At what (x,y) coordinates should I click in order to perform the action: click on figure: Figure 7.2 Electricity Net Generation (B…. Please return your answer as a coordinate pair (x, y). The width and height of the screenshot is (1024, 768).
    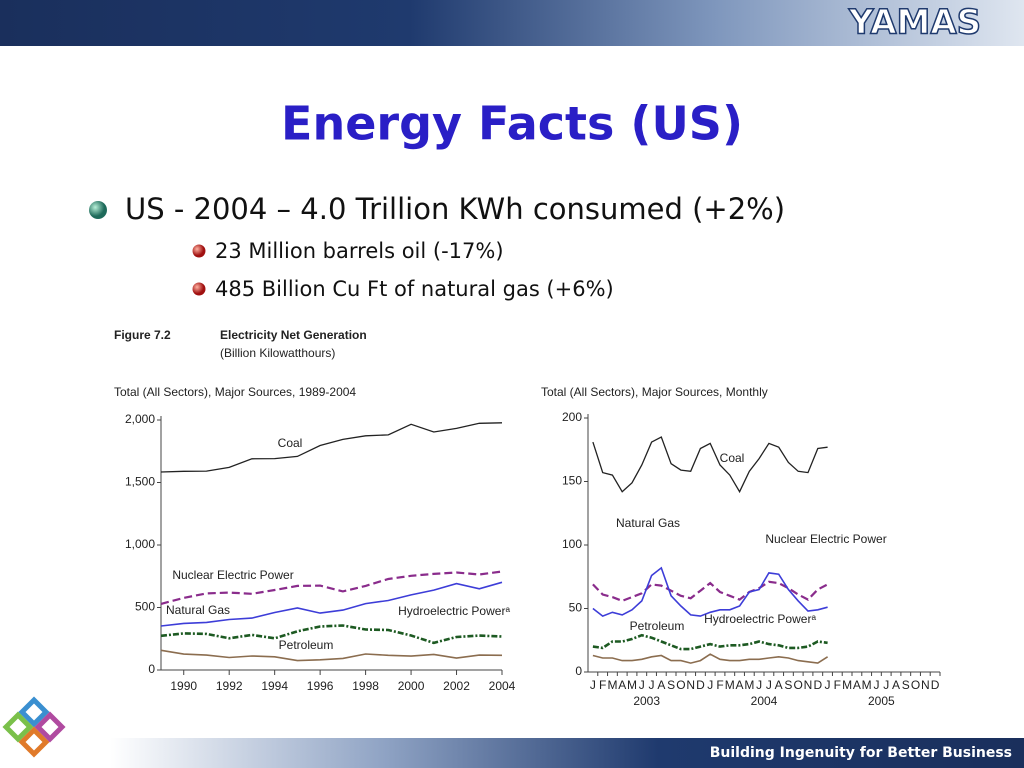
    Looking at the image, I should click on (240, 344).